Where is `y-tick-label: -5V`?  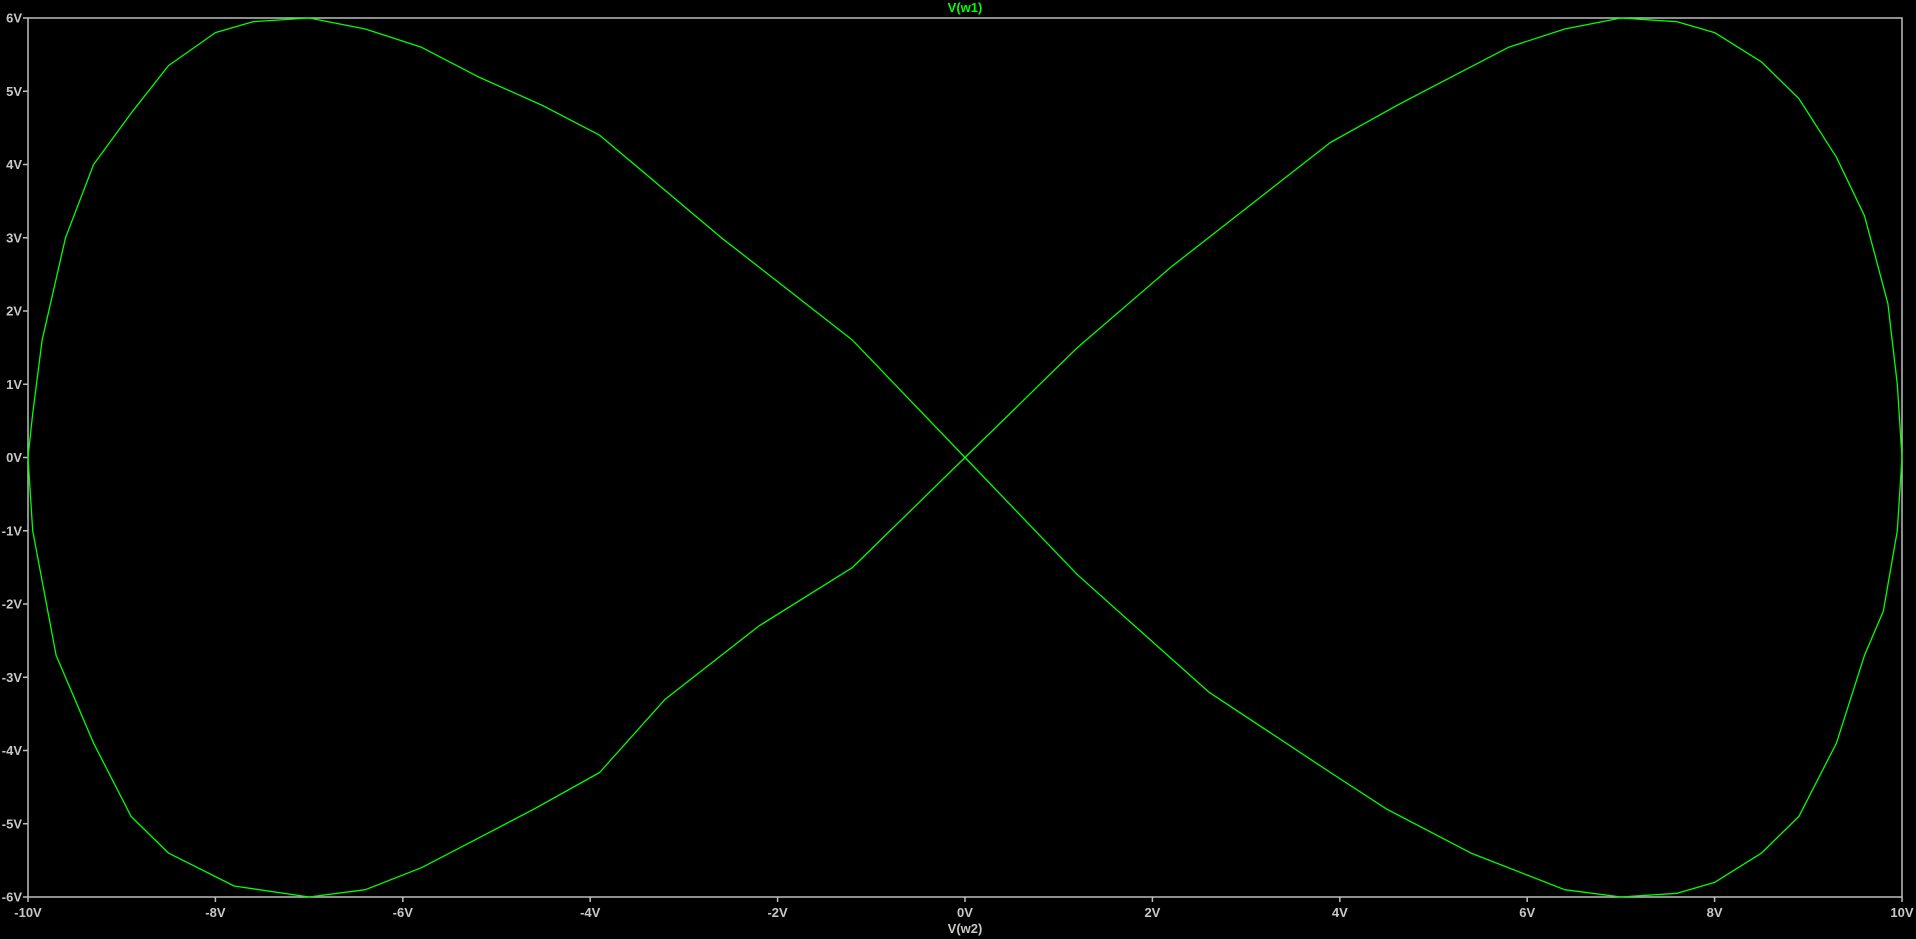 y-tick-label: -5V is located at coordinates (12, 823).